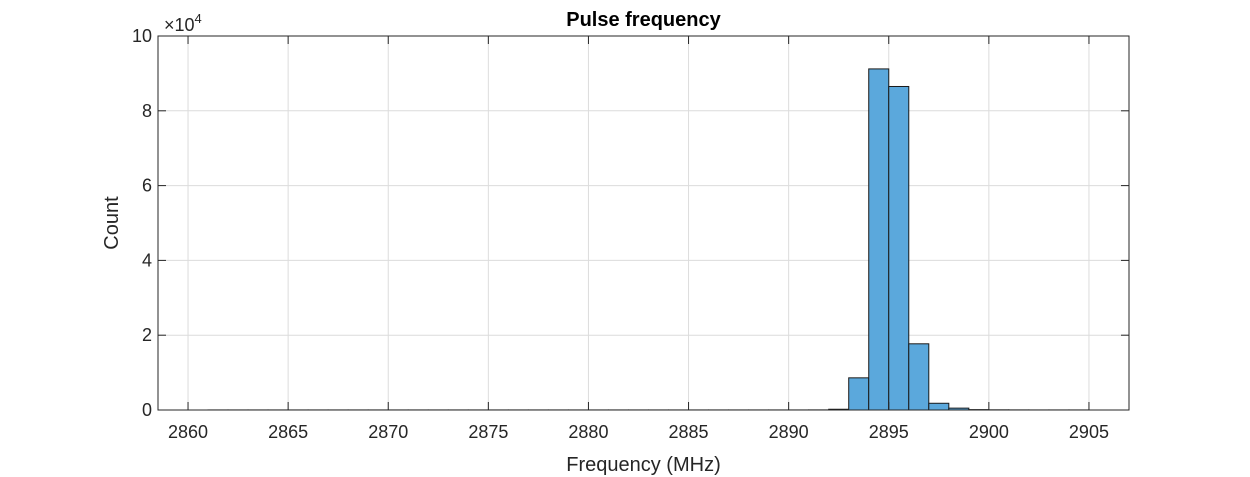  Describe the element at coordinates (889, 432) in the screenshot. I see `x-tick-label: 2895` at that location.